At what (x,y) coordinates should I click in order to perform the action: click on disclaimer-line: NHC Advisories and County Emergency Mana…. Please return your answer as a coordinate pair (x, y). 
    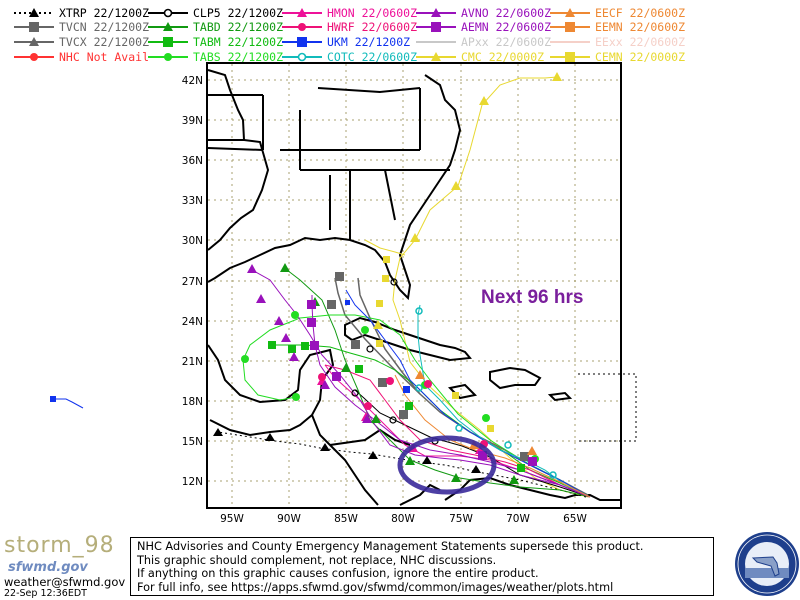
    Looking at the image, I should click on (390, 546).